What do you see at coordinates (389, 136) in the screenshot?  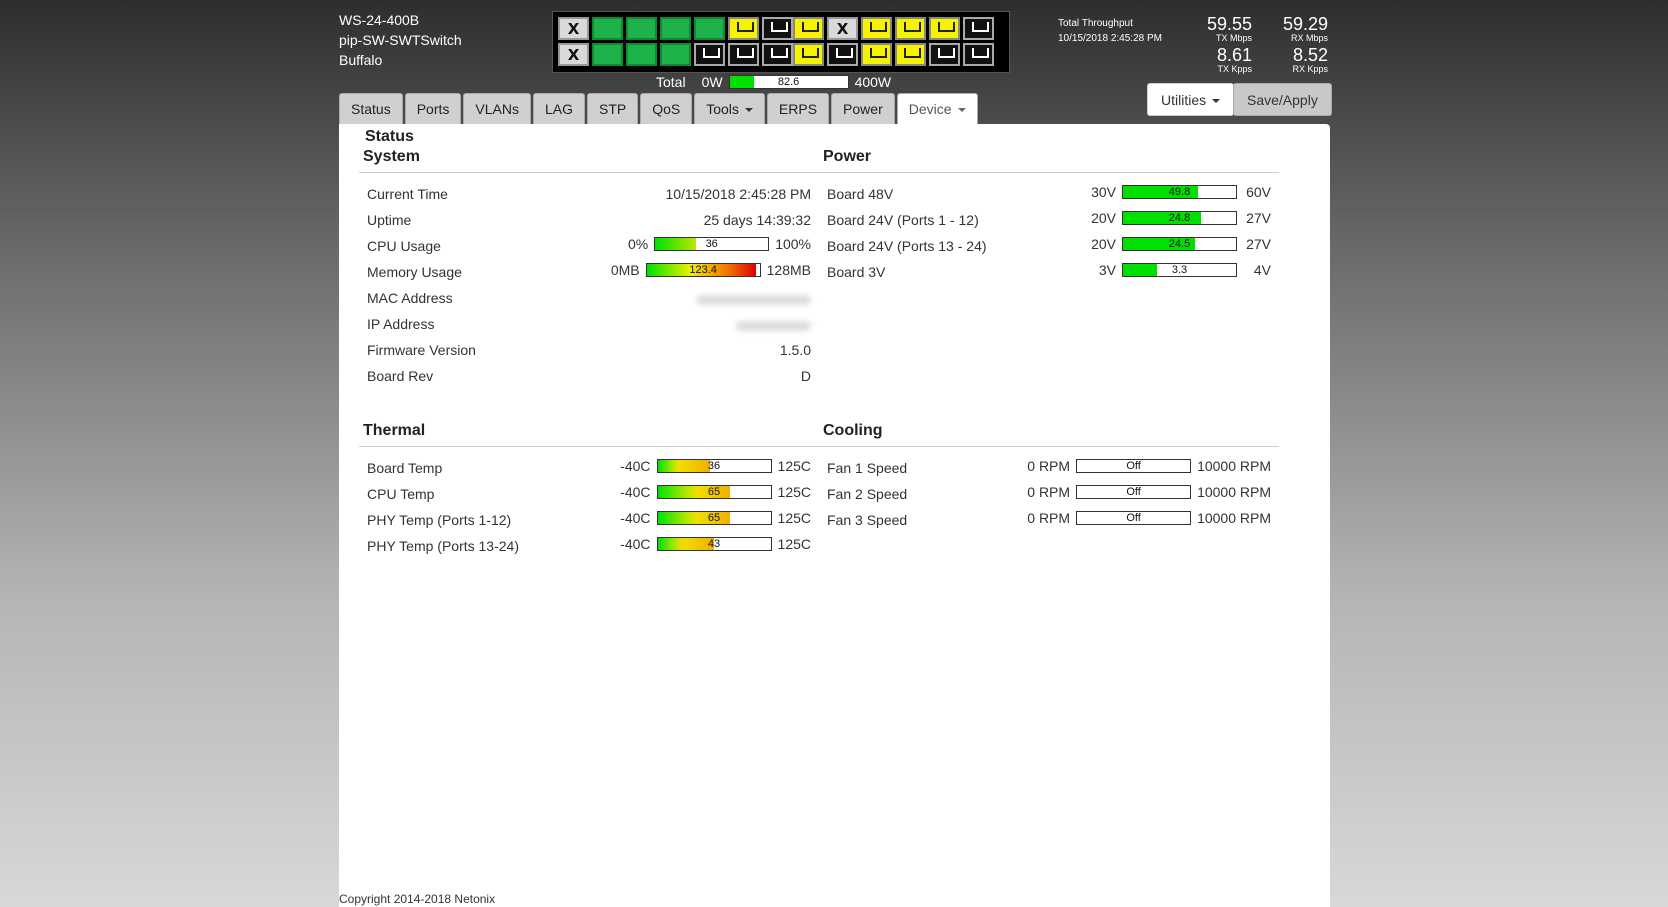 I see `page-title: Status` at bounding box center [389, 136].